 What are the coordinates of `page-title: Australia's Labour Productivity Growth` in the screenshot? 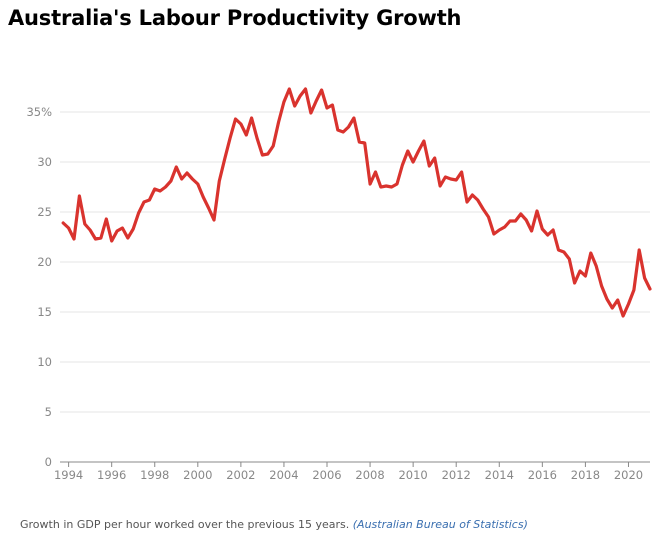 It's located at (235, 18).